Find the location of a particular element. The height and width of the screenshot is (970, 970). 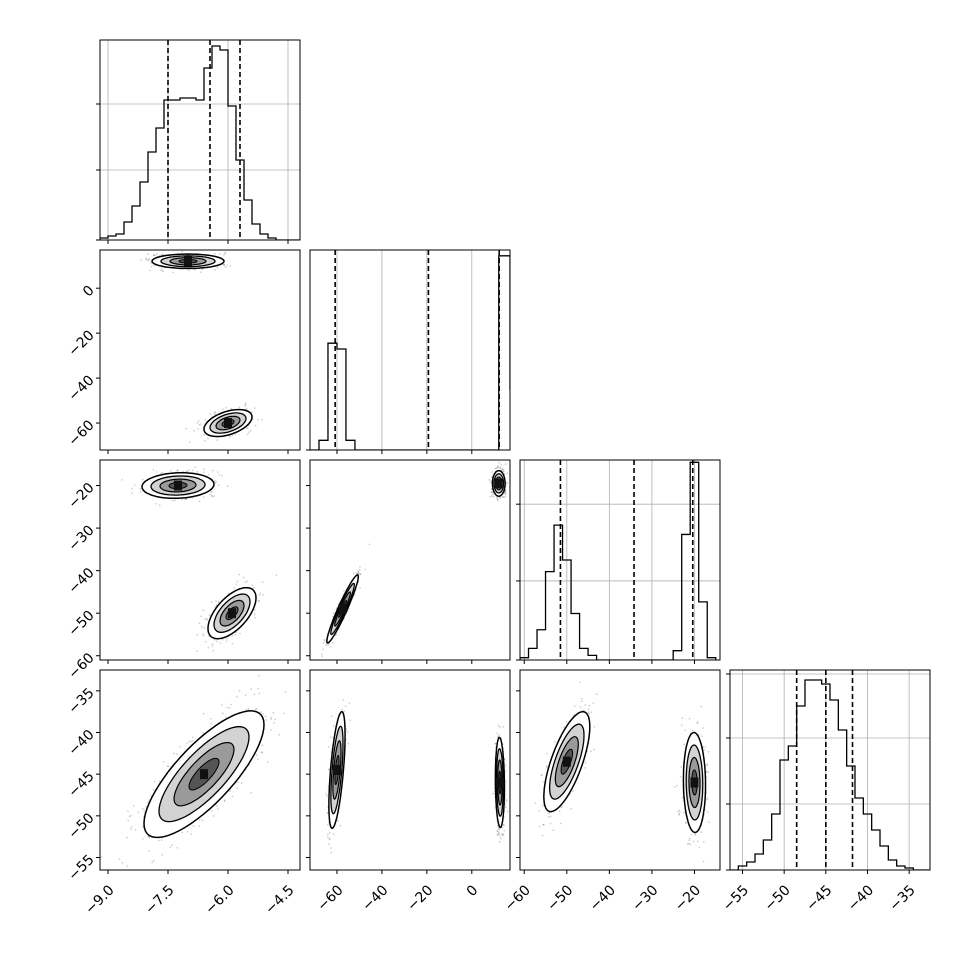

x-tick-label-1-3: 0 is located at coordinates (473, 891).